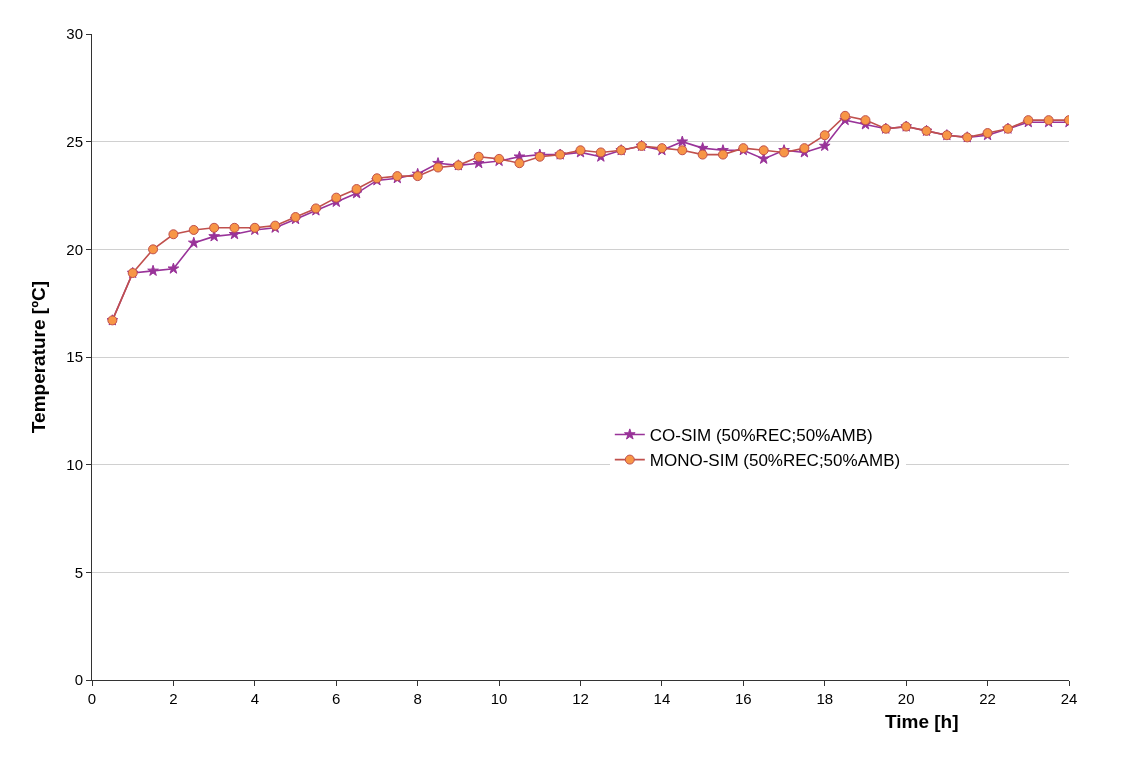 The width and height of the screenshot is (1129, 767). What do you see at coordinates (580, 698) in the screenshot?
I see `x-tick-label: 12` at bounding box center [580, 698].